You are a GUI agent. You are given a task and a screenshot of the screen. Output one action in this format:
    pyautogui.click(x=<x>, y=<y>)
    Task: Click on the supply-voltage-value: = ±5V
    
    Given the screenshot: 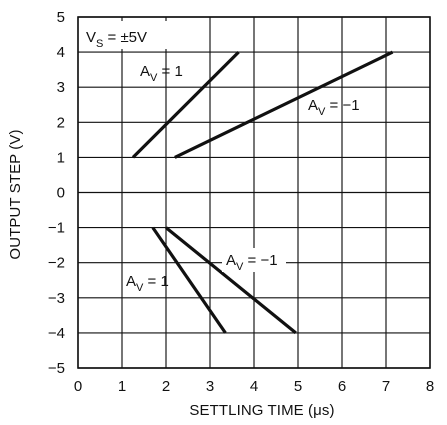 What is the action you would take?
    pyautogui.click(x=125, y=37)
    